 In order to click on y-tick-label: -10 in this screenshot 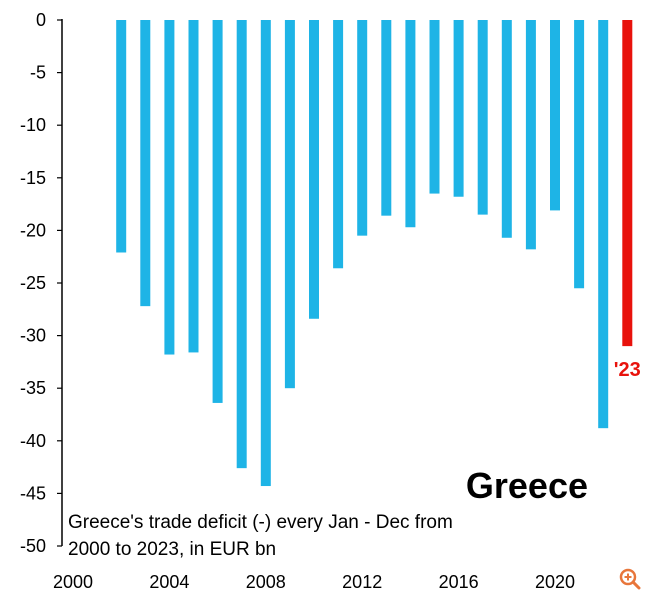, I will do `click(33, 125)`.